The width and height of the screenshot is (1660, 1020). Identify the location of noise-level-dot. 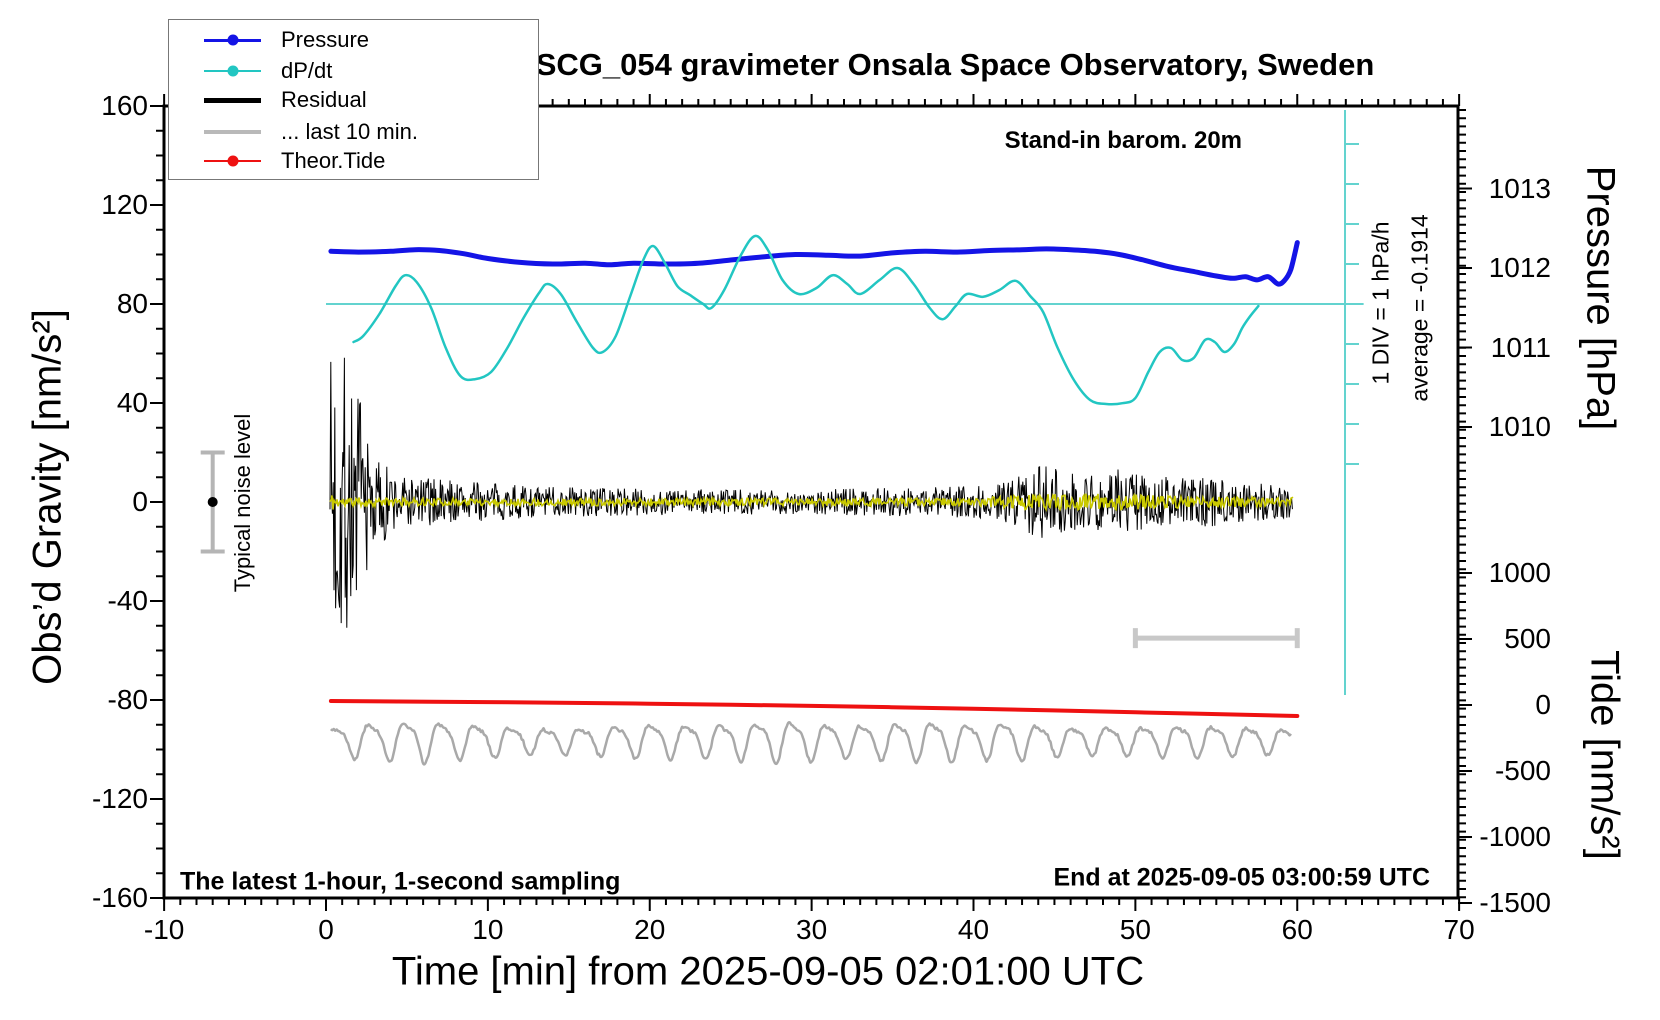
(212, 502).